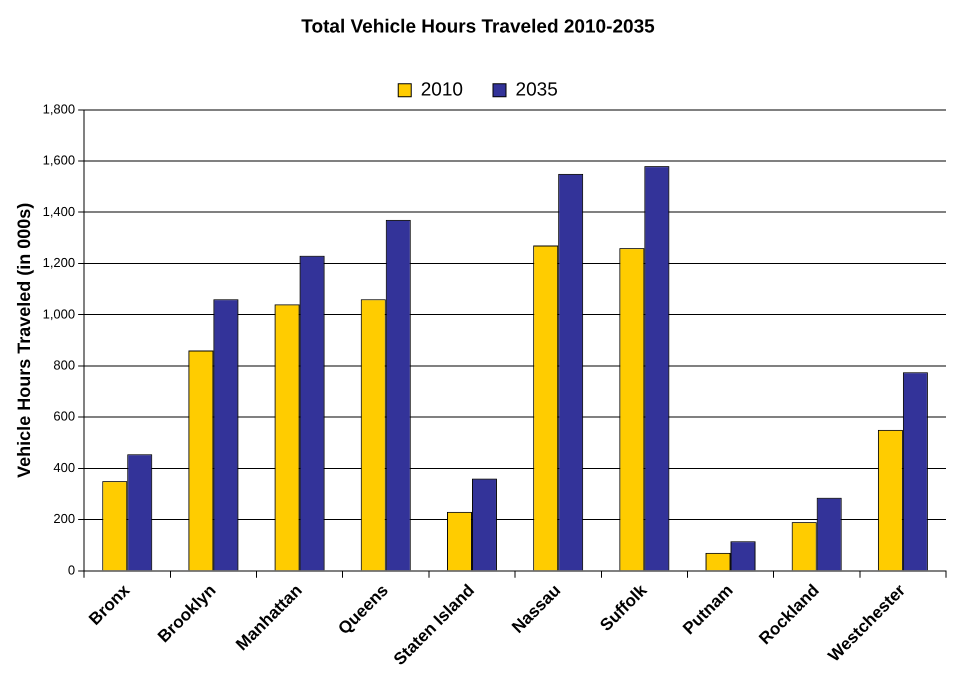  Describe the element at coordinates (64, 416) in the screenshot. I see `y-tick-label: 600` at that location.